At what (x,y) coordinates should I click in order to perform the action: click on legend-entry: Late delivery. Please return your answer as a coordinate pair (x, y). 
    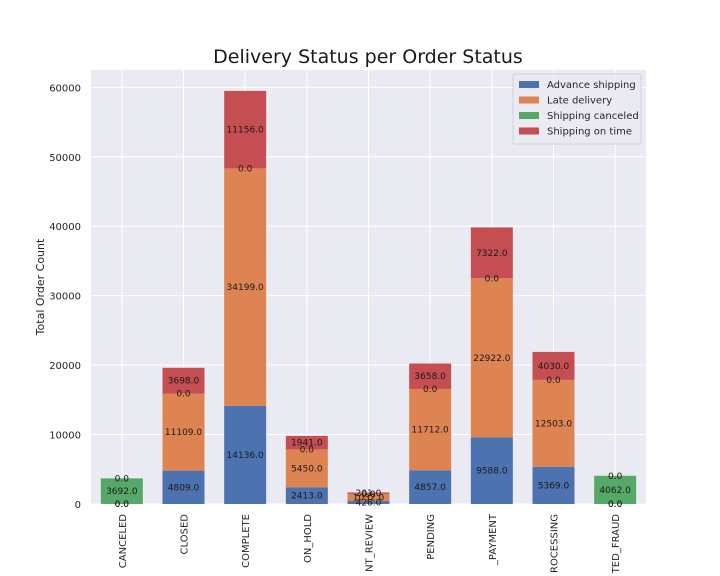
    Looking at the image, I should click on (579, 101).